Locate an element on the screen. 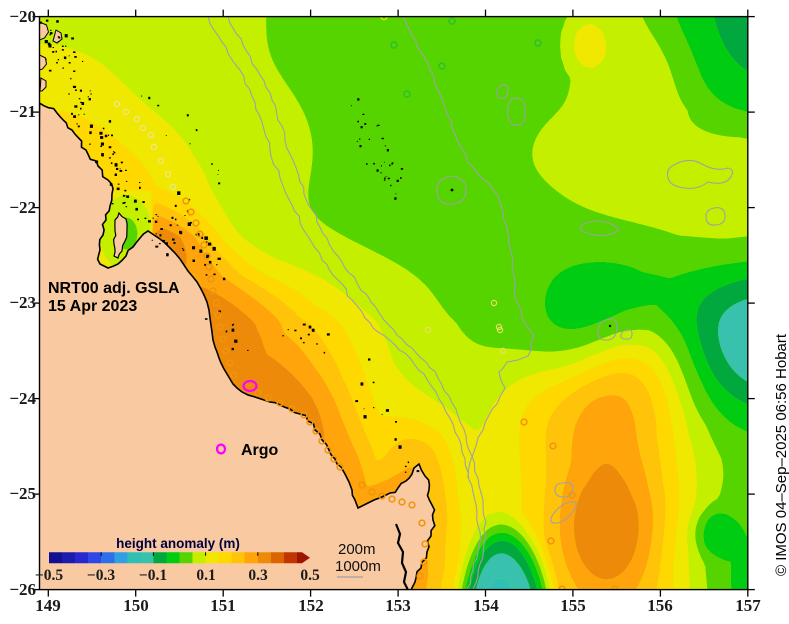  svg-text:© IMOS 04–Sep–2025 06:56 Hobar: © IMOS 04–Sep–2025 06:56 Hobart is located at coordinates (781, 454).